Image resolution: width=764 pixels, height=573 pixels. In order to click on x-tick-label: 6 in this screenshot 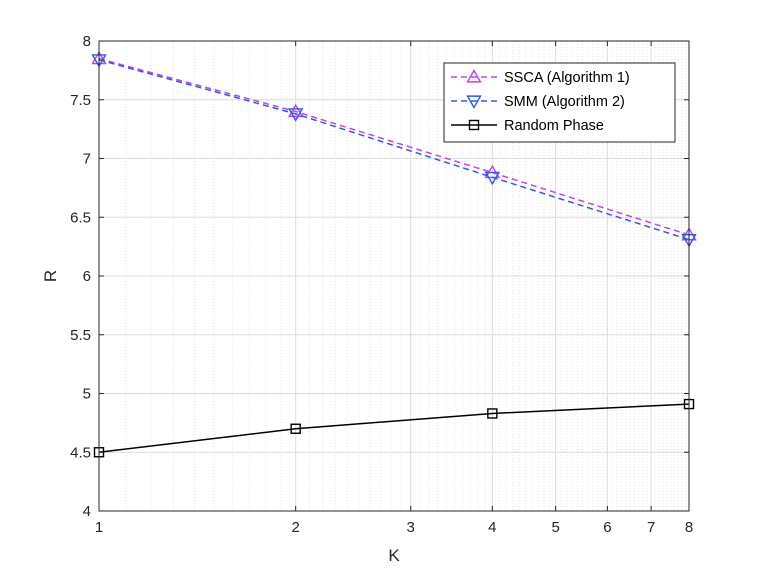, I will do `click(607, 527)`.